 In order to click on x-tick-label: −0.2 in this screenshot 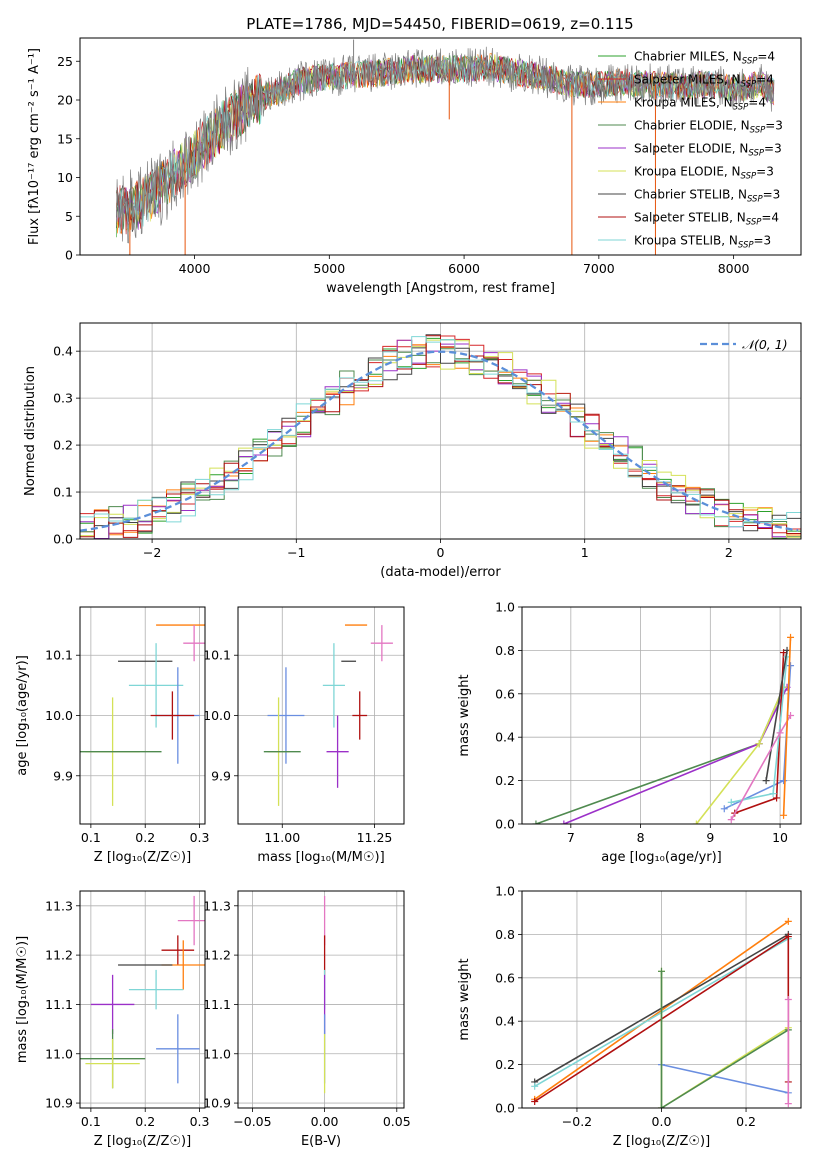, I will do `click(577, 1121)`.